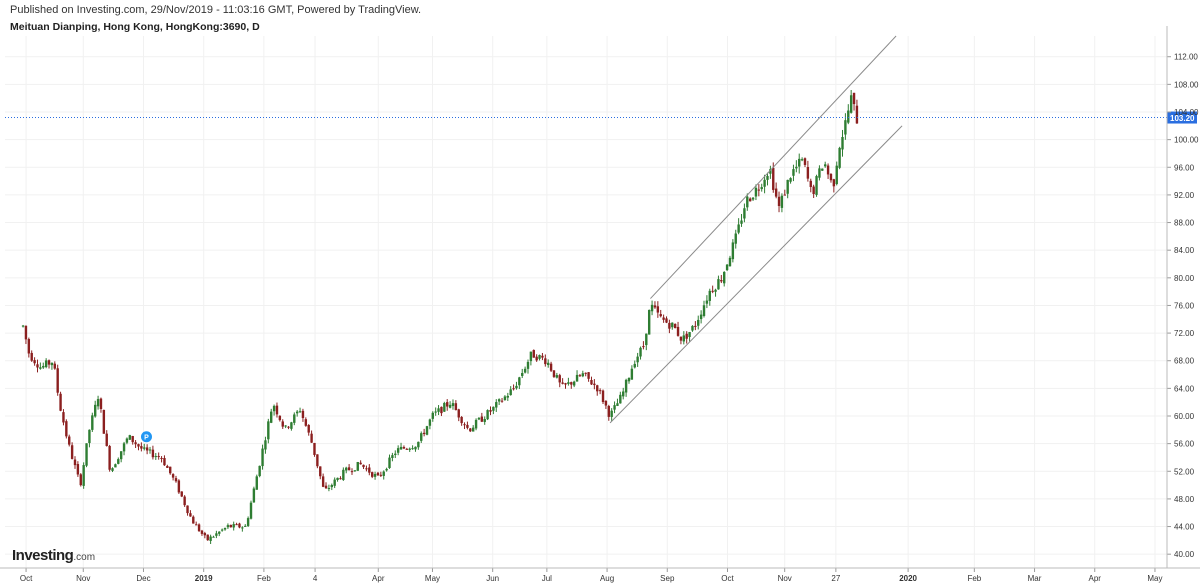  I want to click on last-price-badge, so click(1182, 117).